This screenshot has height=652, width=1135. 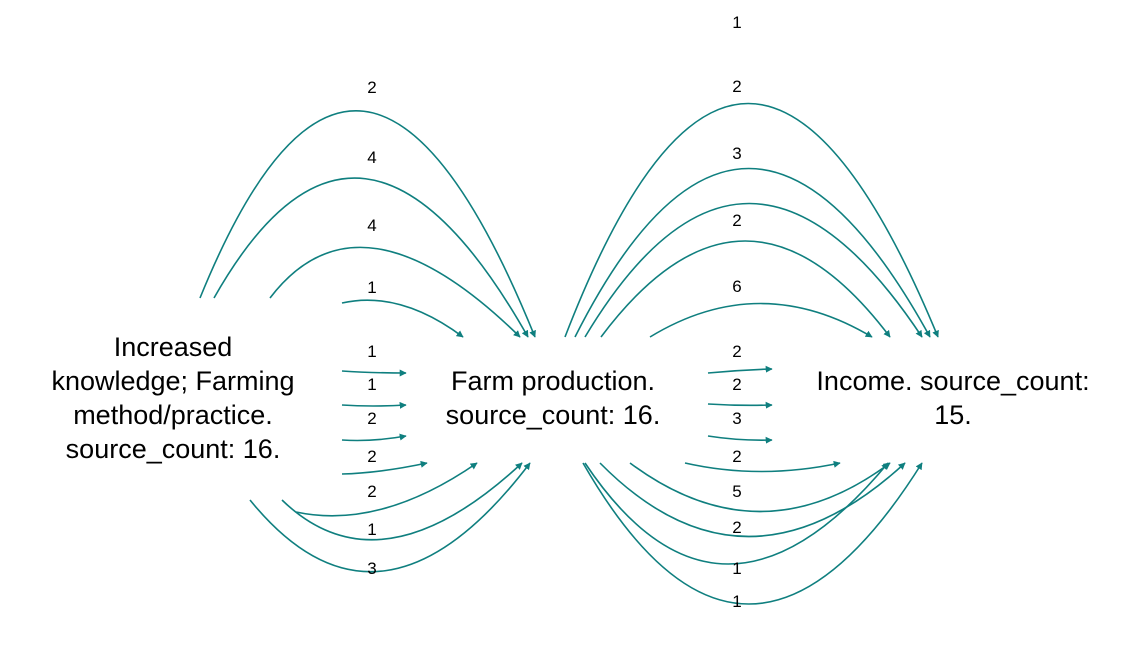 I want to click on node-label-line: knowledge; Farming, so click(x=172, y=381).